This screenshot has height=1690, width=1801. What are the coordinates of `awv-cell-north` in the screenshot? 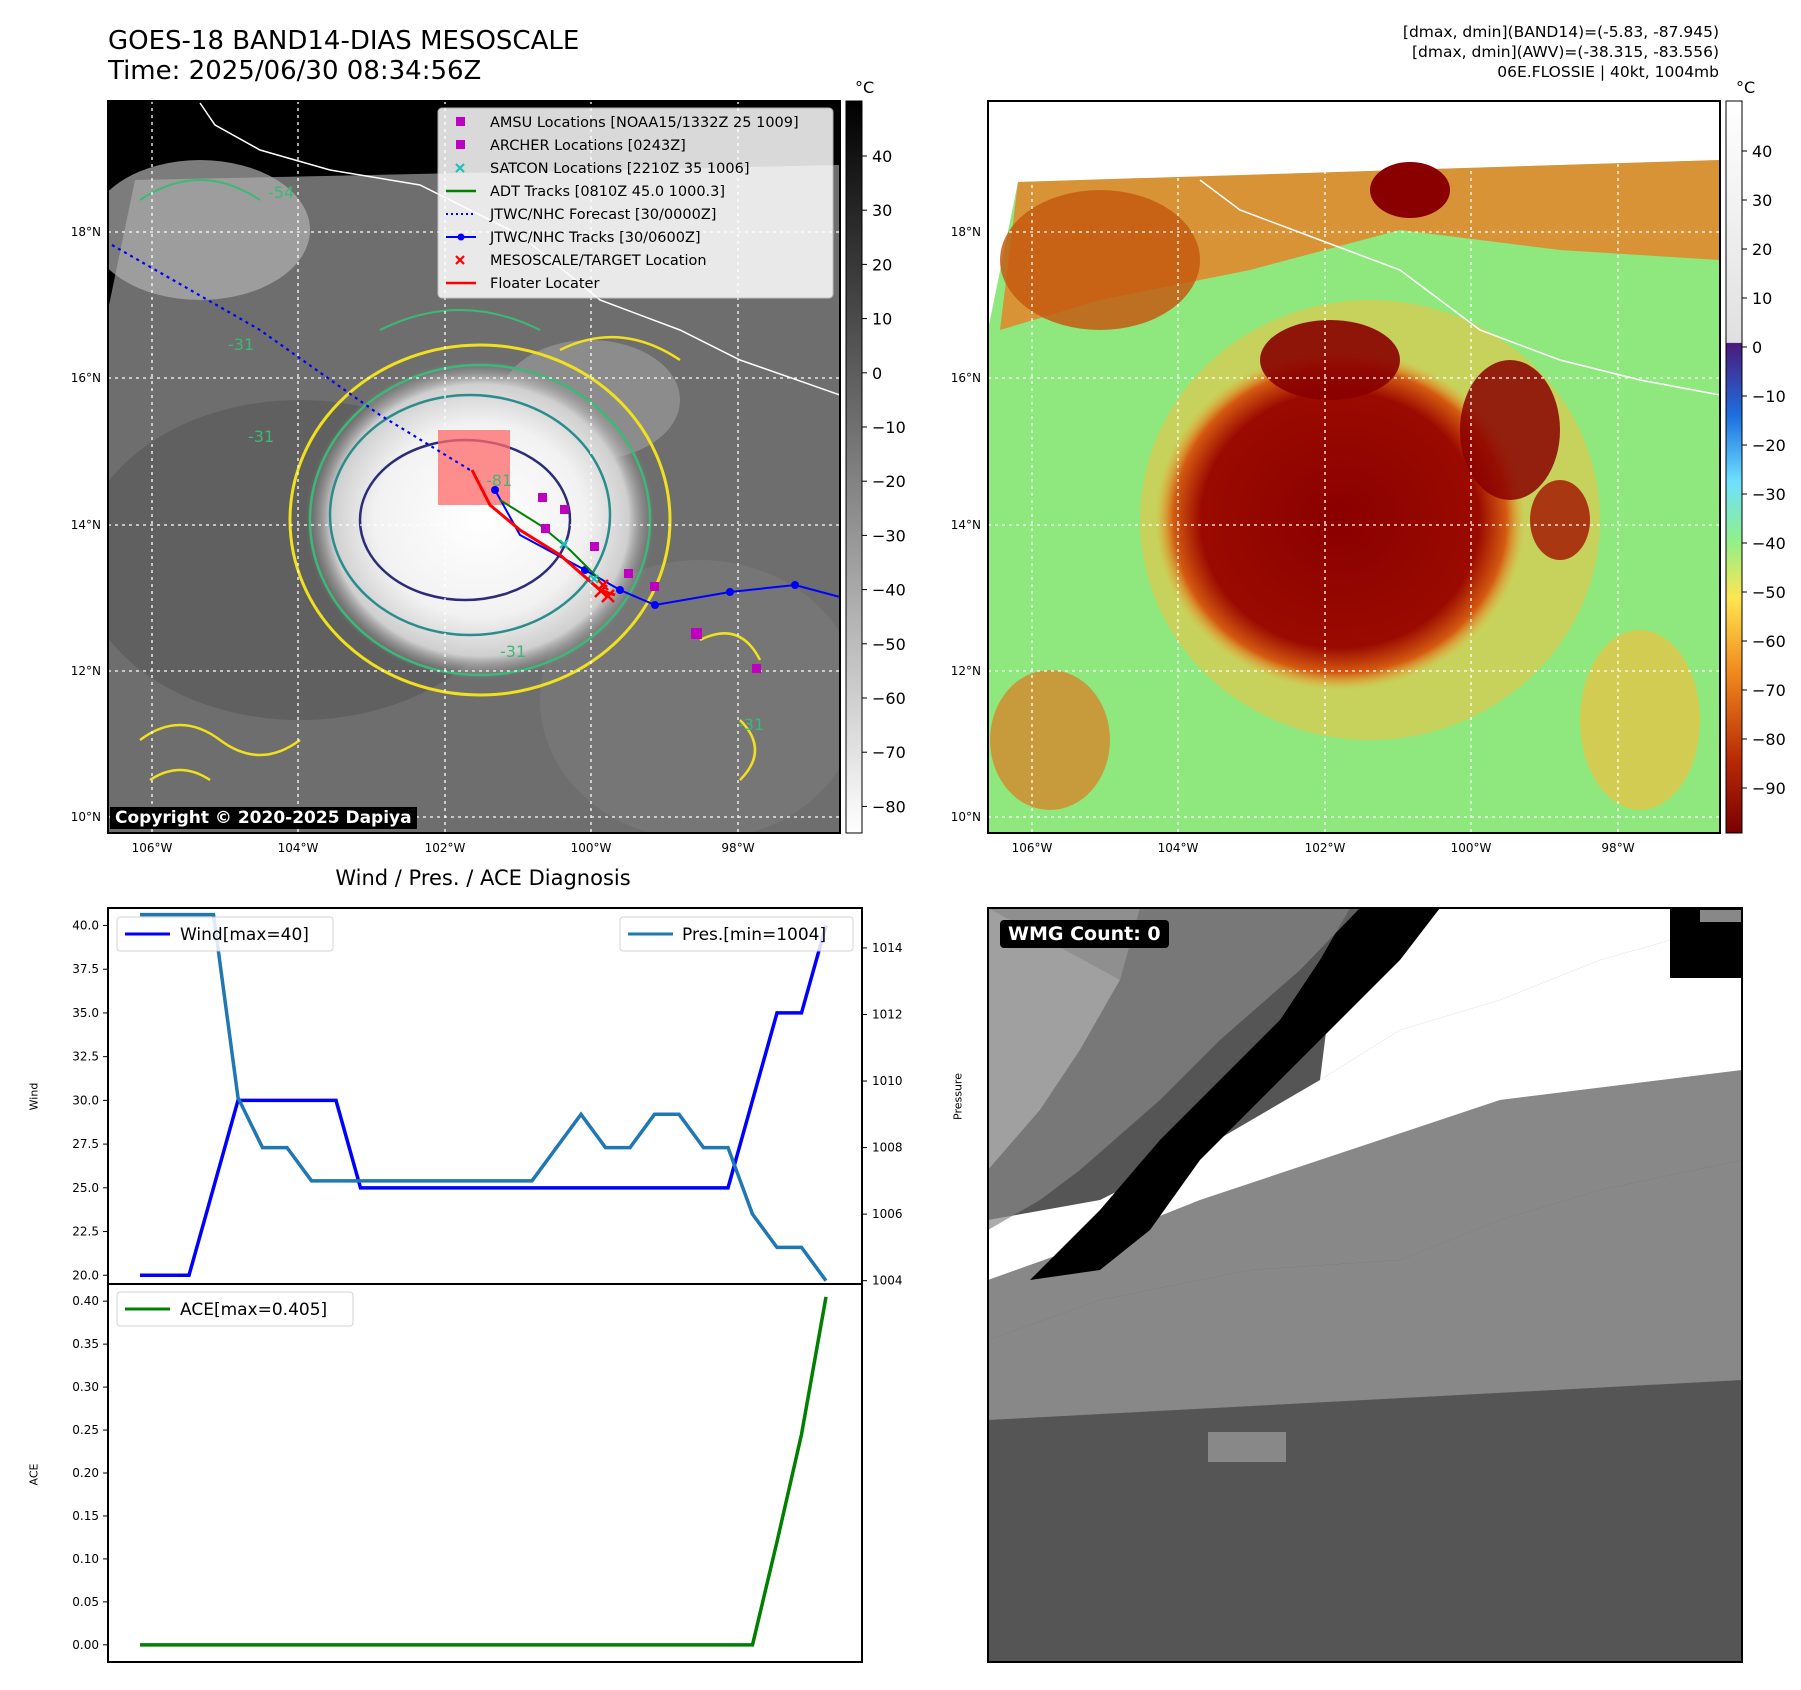 It's located at (1410, 190).